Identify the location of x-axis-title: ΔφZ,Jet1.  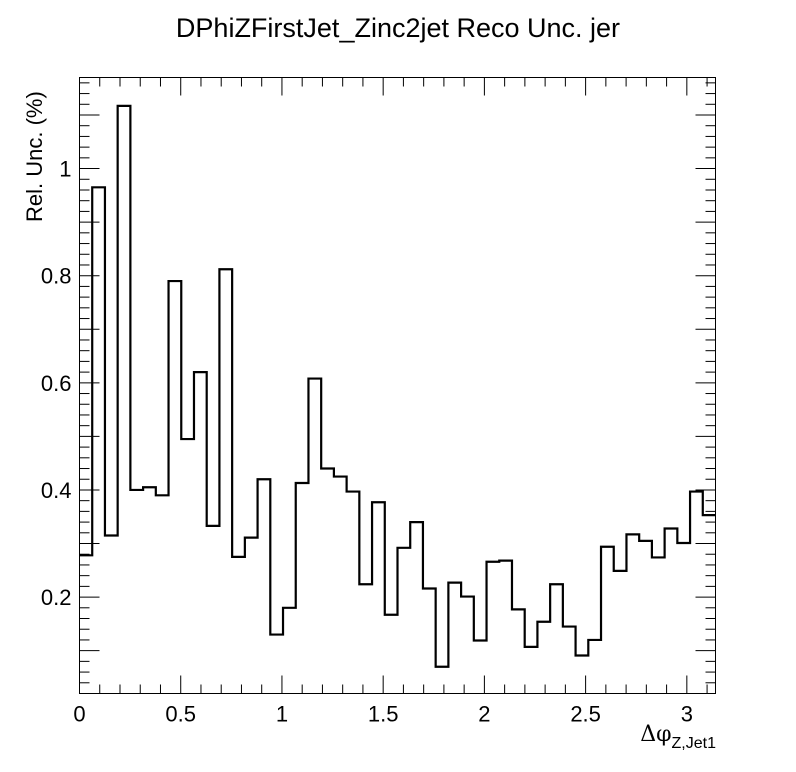
(678, 737).